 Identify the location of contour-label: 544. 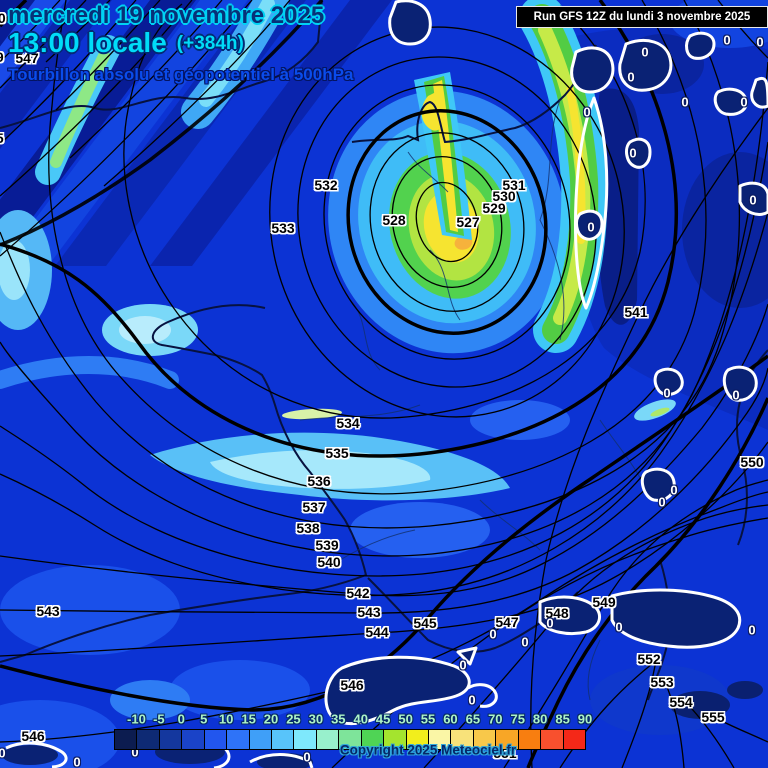
(377, 632).